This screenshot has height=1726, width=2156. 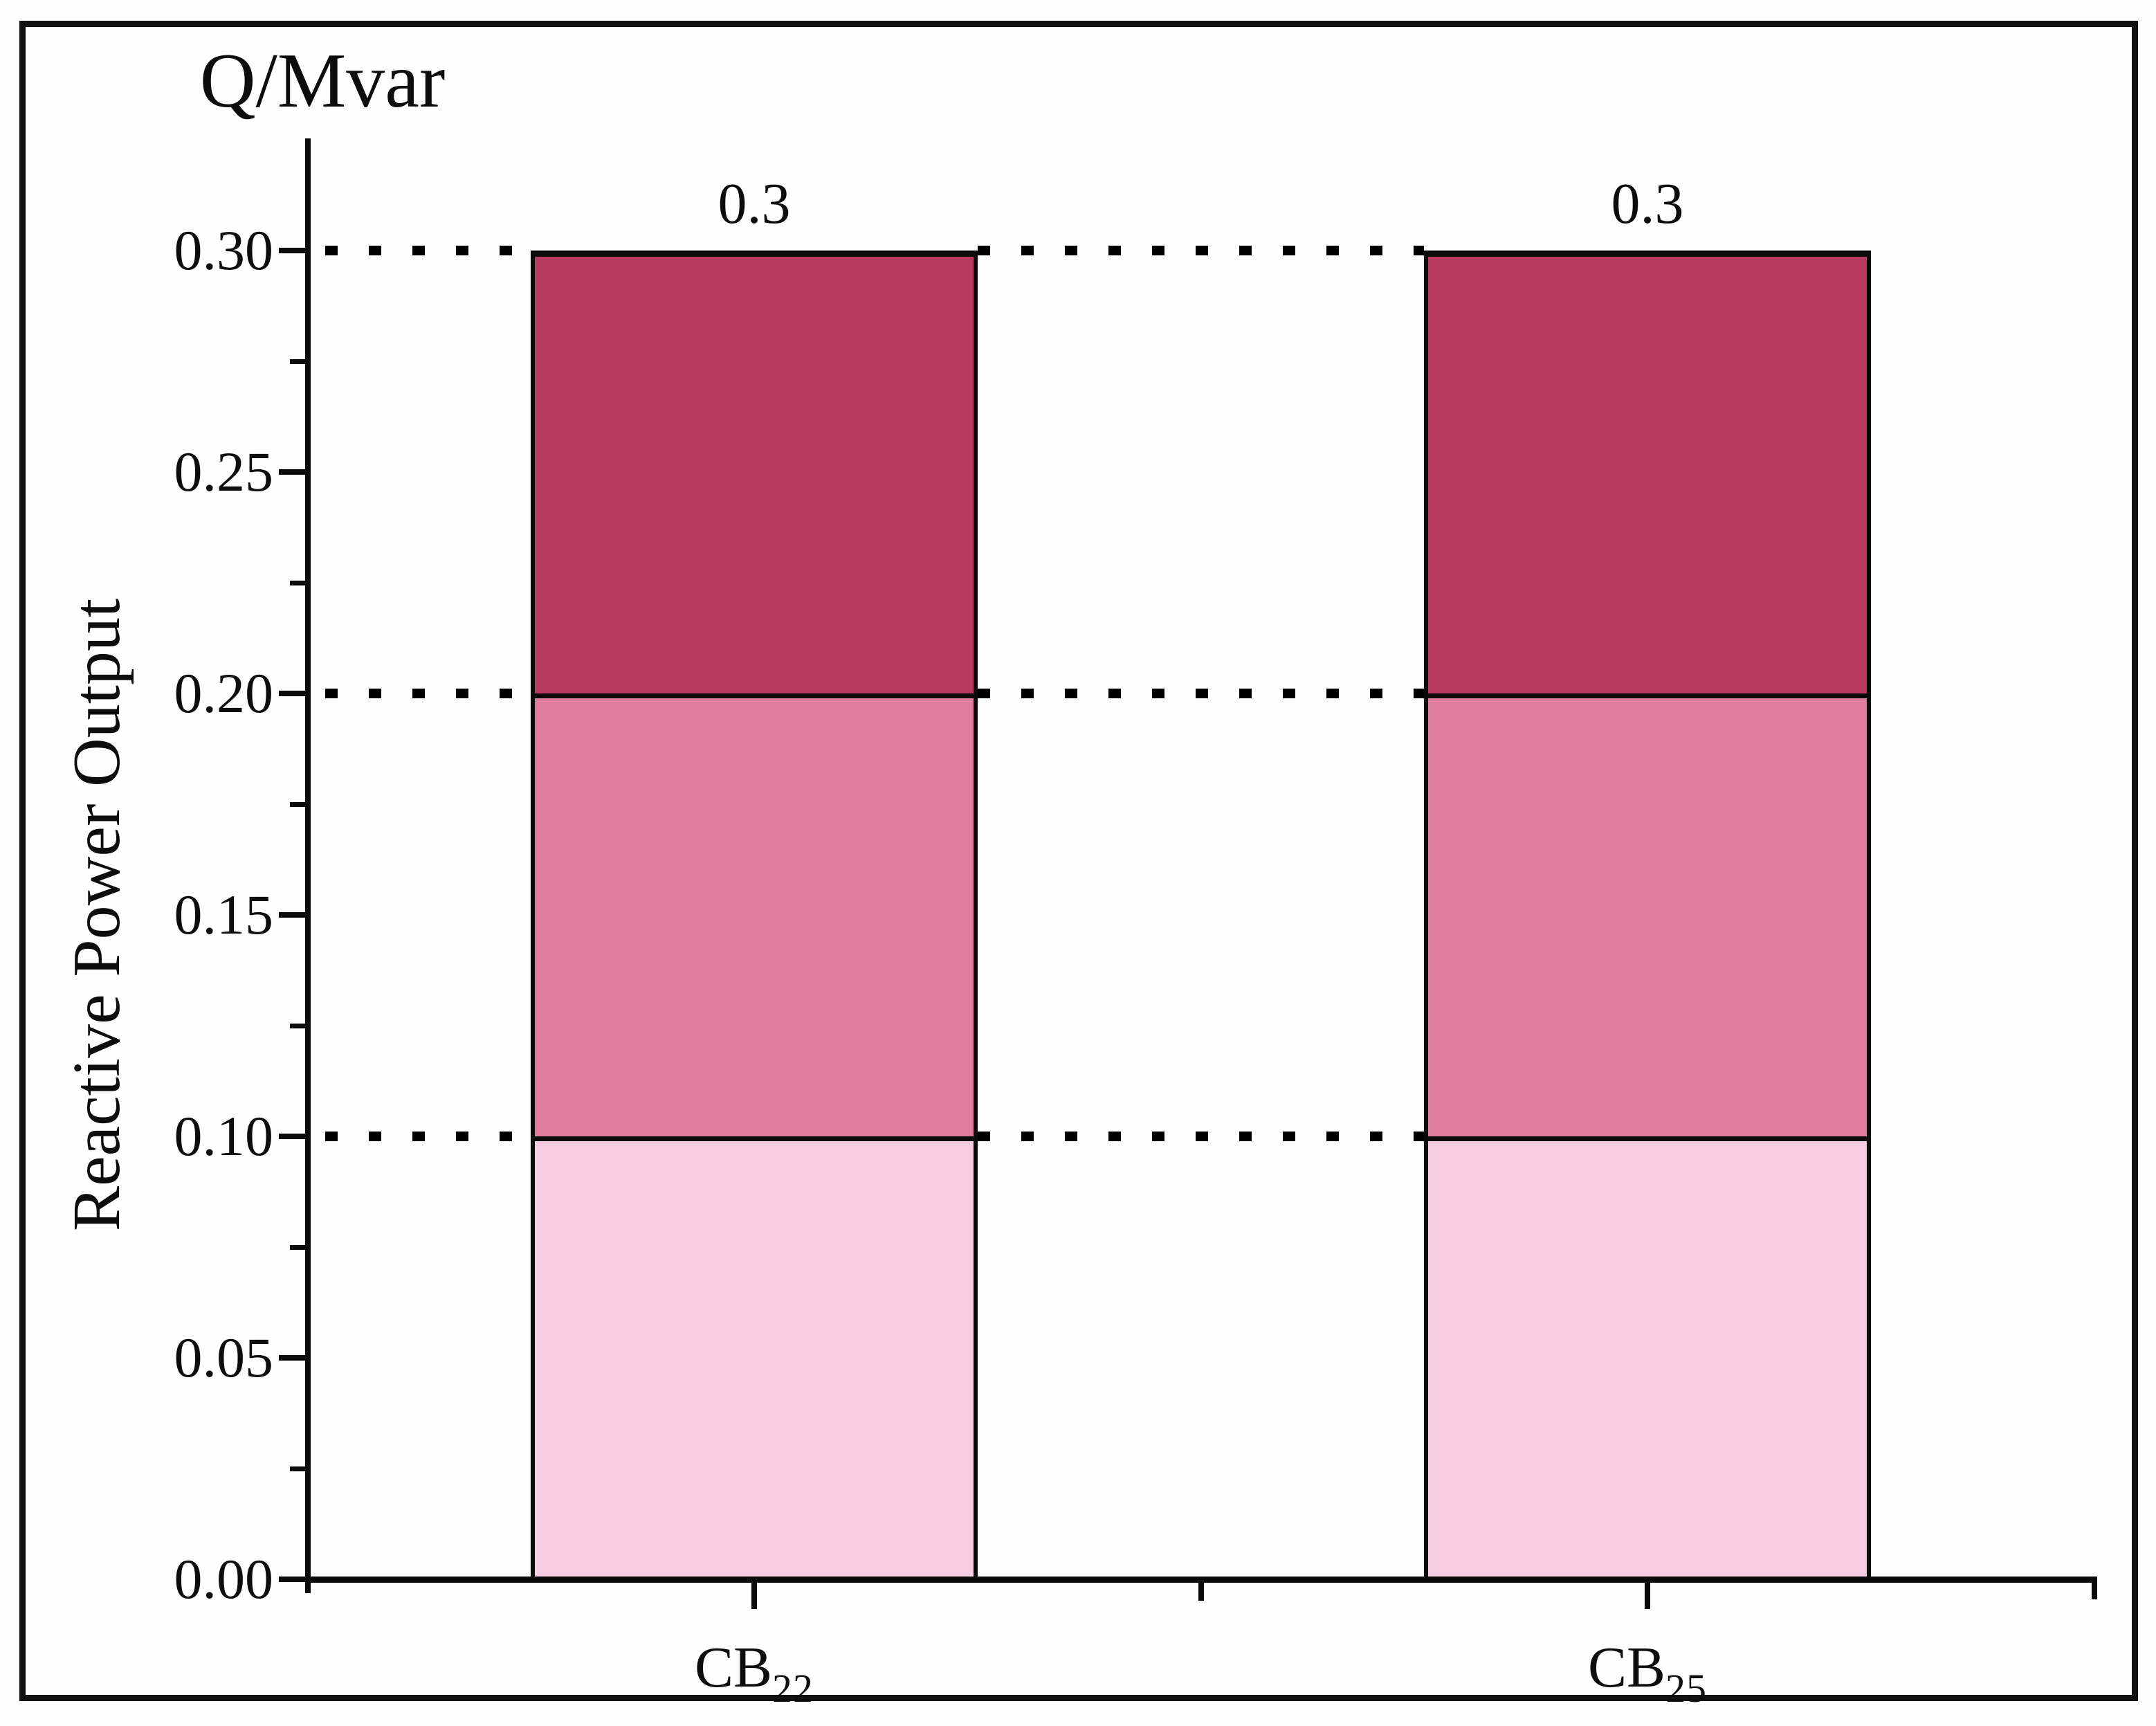 I want to click on x-category-label: CB22, so click(x=754, y=1671).